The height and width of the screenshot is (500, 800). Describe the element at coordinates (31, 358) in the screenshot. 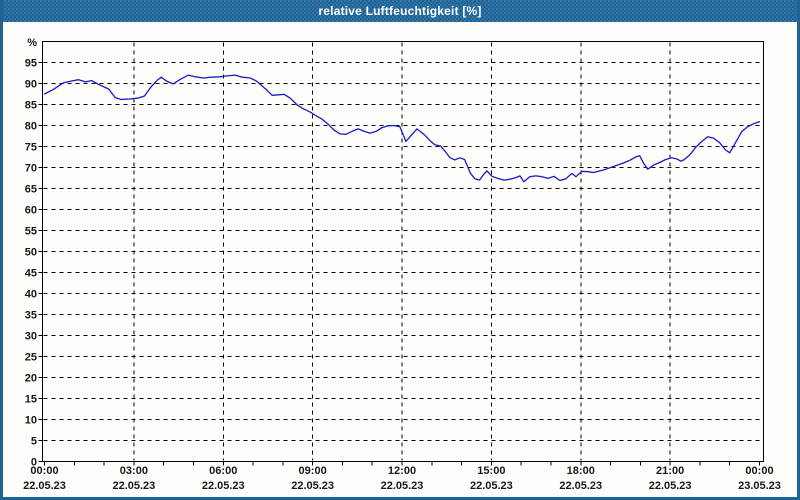

I see `y-tick-label: 25` at that location.